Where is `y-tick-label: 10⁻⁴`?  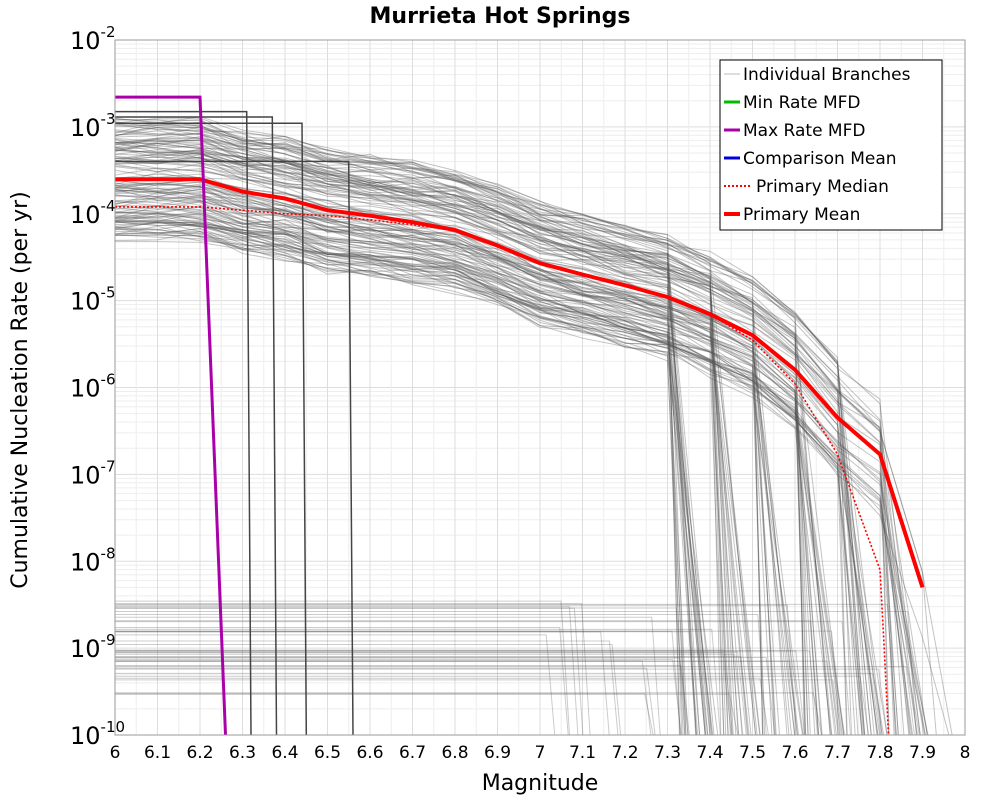 y-tick-label: 10⁻⁴ is located at coordinates (93, 213).